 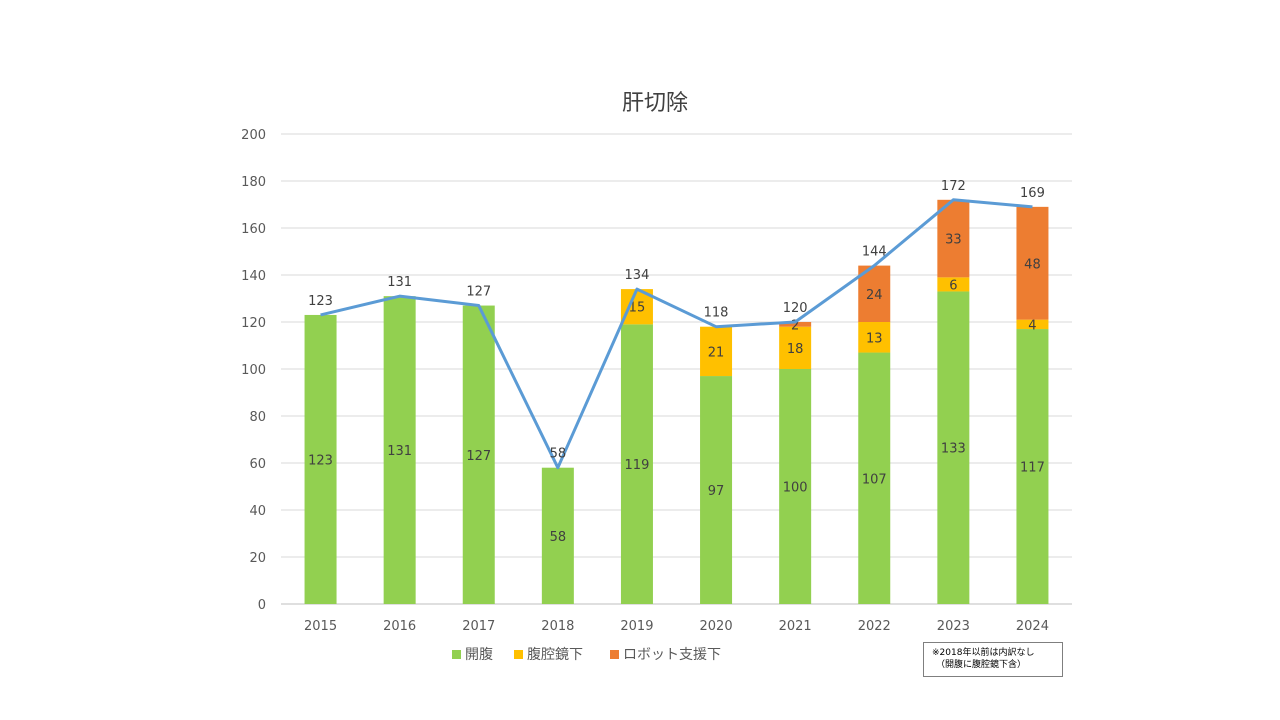 What do you see at coordinates (479, 654) in the screenshot?
I see `legend-label: 開腹` at bounding box center [479, 654].